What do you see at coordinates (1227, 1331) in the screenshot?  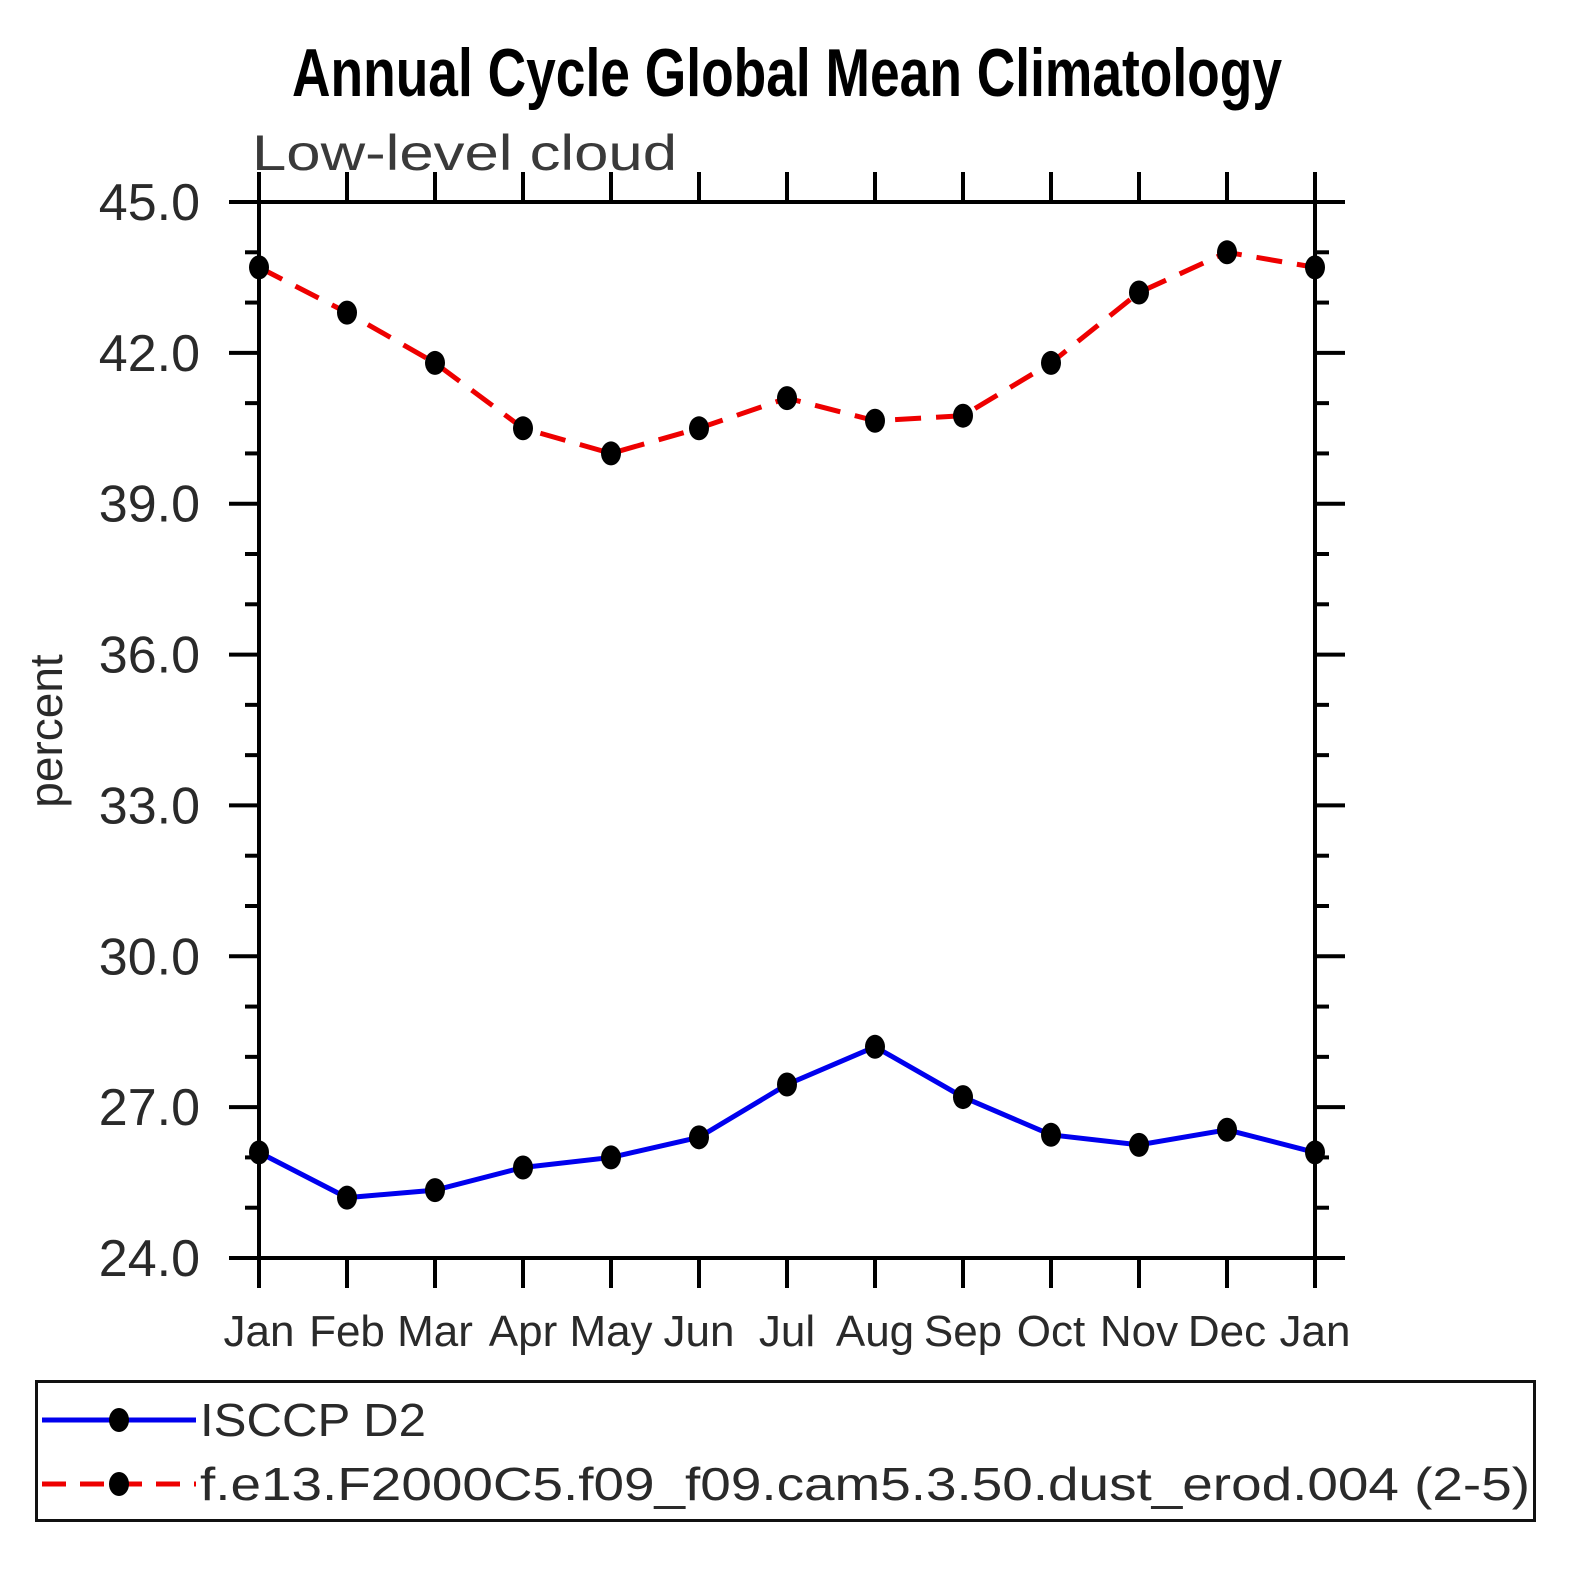 I see `x-tick-label: Dec` at bounding box center [1227, 1331].